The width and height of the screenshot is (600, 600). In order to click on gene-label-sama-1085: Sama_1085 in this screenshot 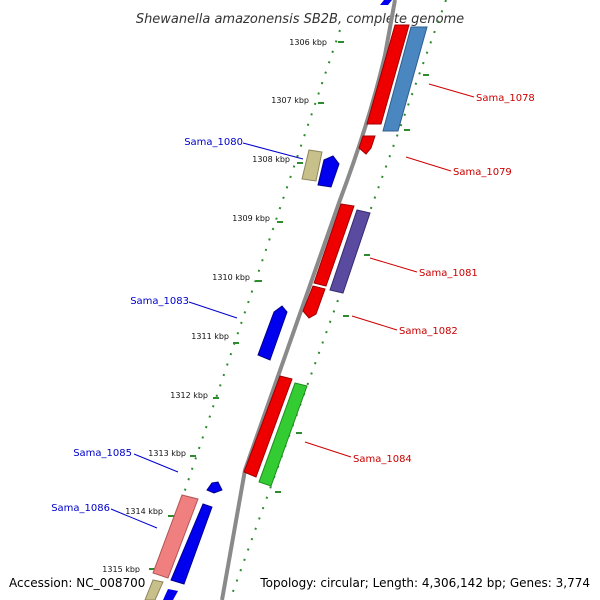, I will do `click(102, 453)`.